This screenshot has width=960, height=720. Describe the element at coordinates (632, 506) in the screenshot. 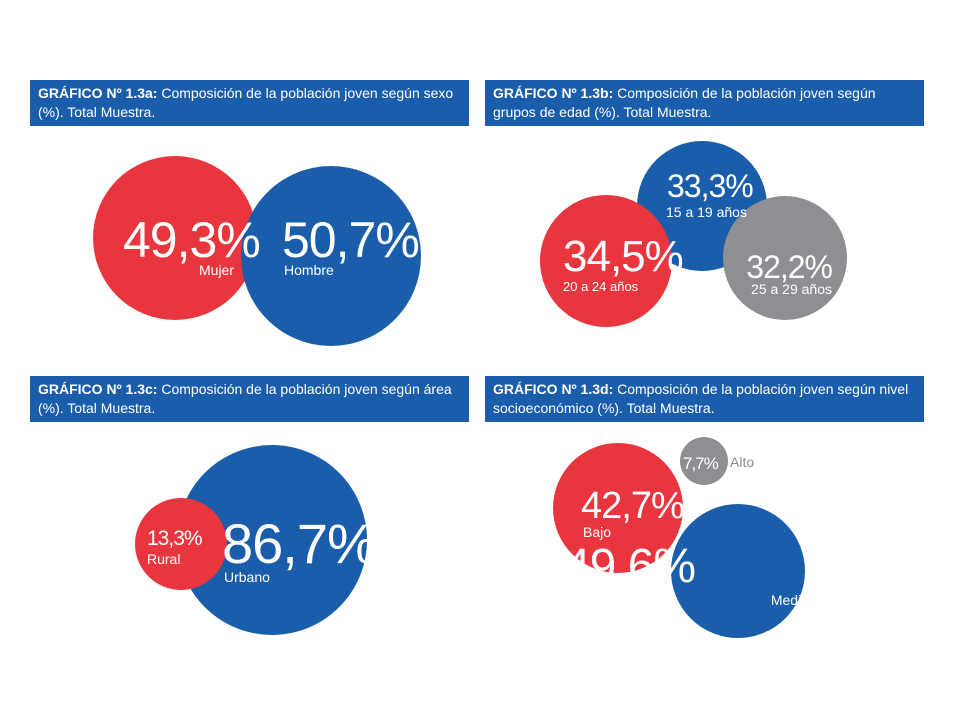

I see `value-label: 42,7%` at that location.